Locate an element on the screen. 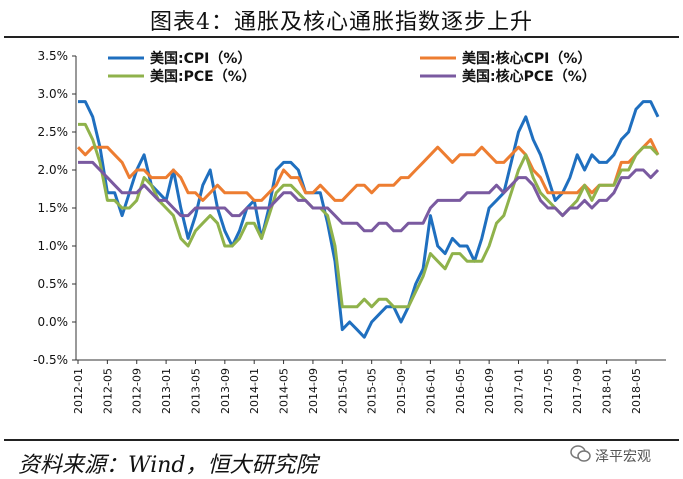  x-tick-label: 2015-01 is located at coordinates (342, 391).